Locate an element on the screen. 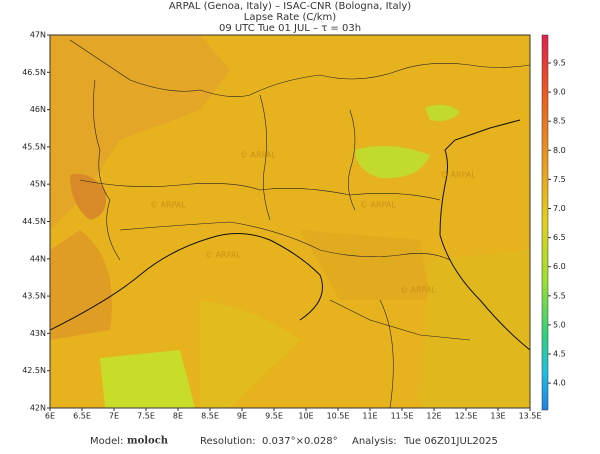  lon-label: 13E is located at coordinates (497, 416).